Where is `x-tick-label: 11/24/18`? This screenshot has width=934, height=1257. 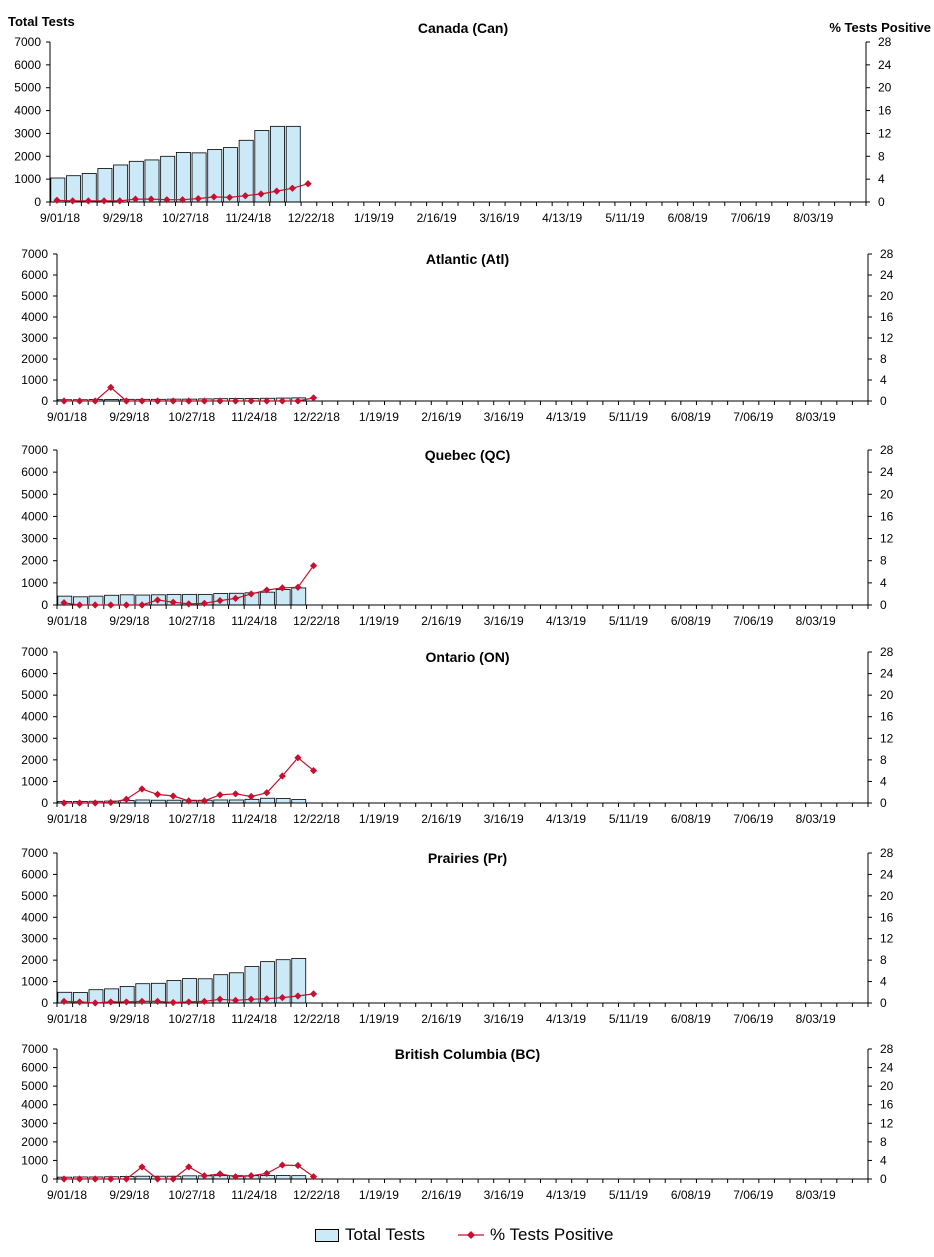 x-tick-label: 11/24/18 is located at coordinates (254, 819).